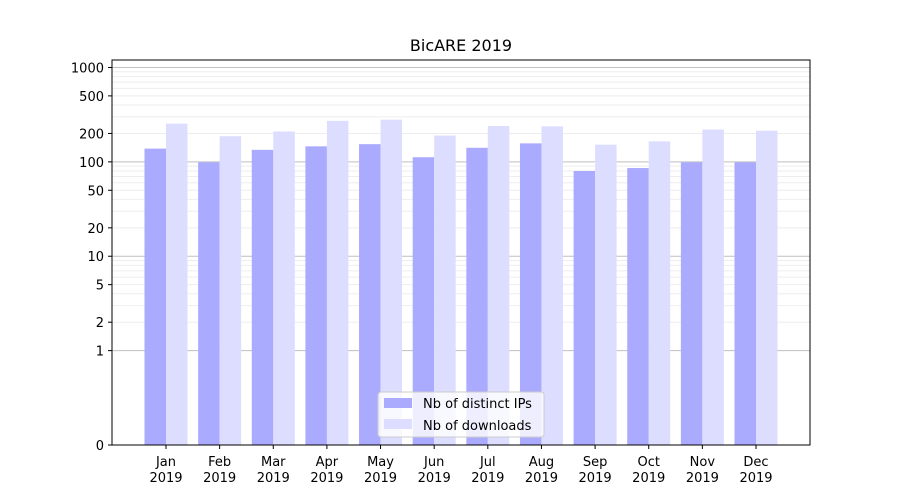  What do you see at coordinates (100, 446) in the screenshot?
I see `y-tick-label: 0` at bounding box center [100, 446].